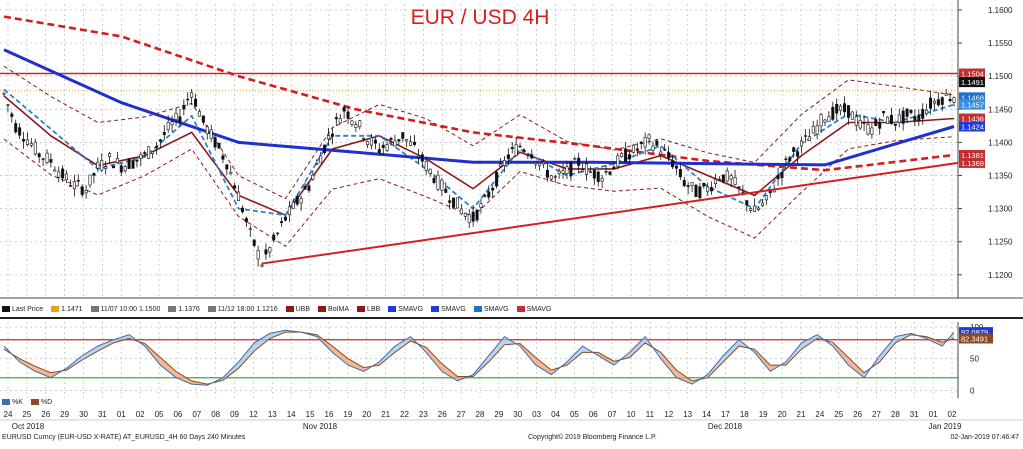 The height and width of the screenshot is (449, 1023). I want to click on x-tick-label: 24, so click(8, 414).